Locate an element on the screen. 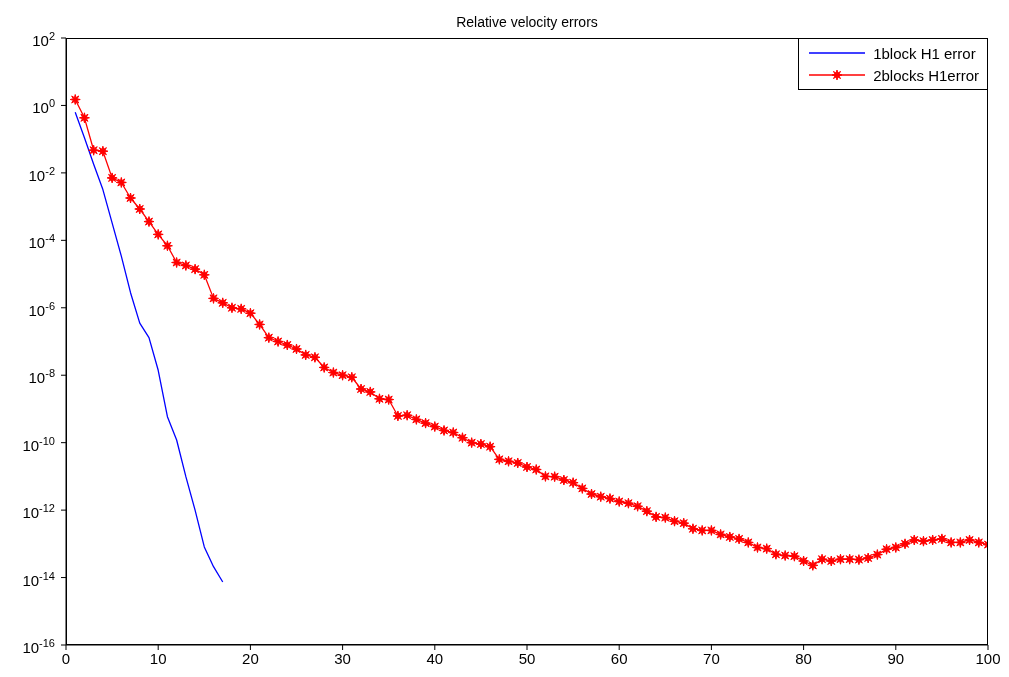 This screenshot has height=677, width=1009. y-tick-label: 10$^{-12}$ is located at coordinates (38, 512).